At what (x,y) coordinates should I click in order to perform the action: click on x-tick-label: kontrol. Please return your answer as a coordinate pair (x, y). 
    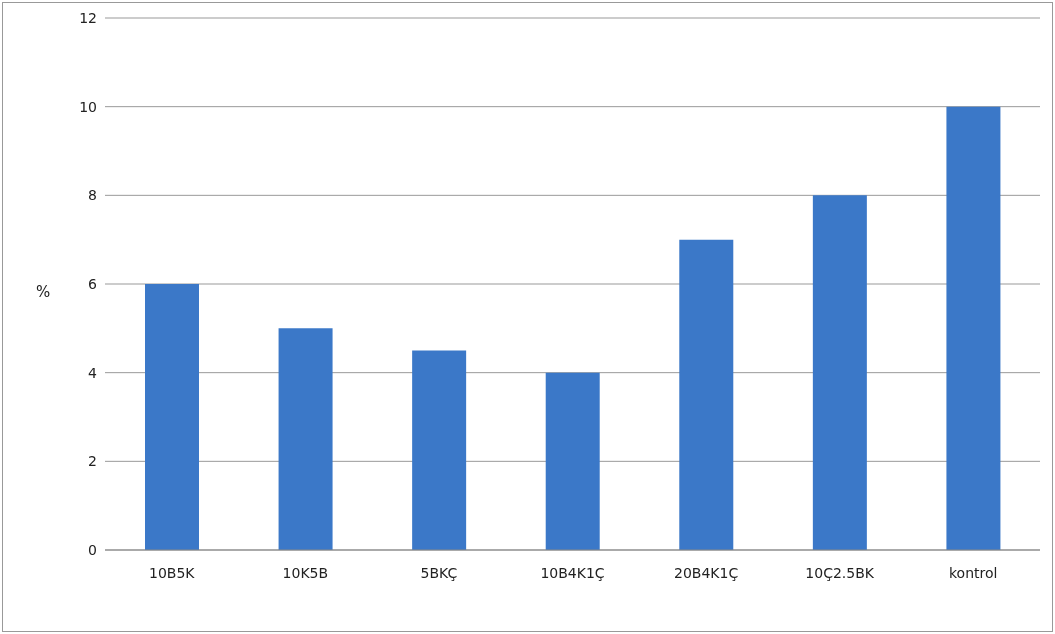
    Looking at the image, I should click on (973, 572).